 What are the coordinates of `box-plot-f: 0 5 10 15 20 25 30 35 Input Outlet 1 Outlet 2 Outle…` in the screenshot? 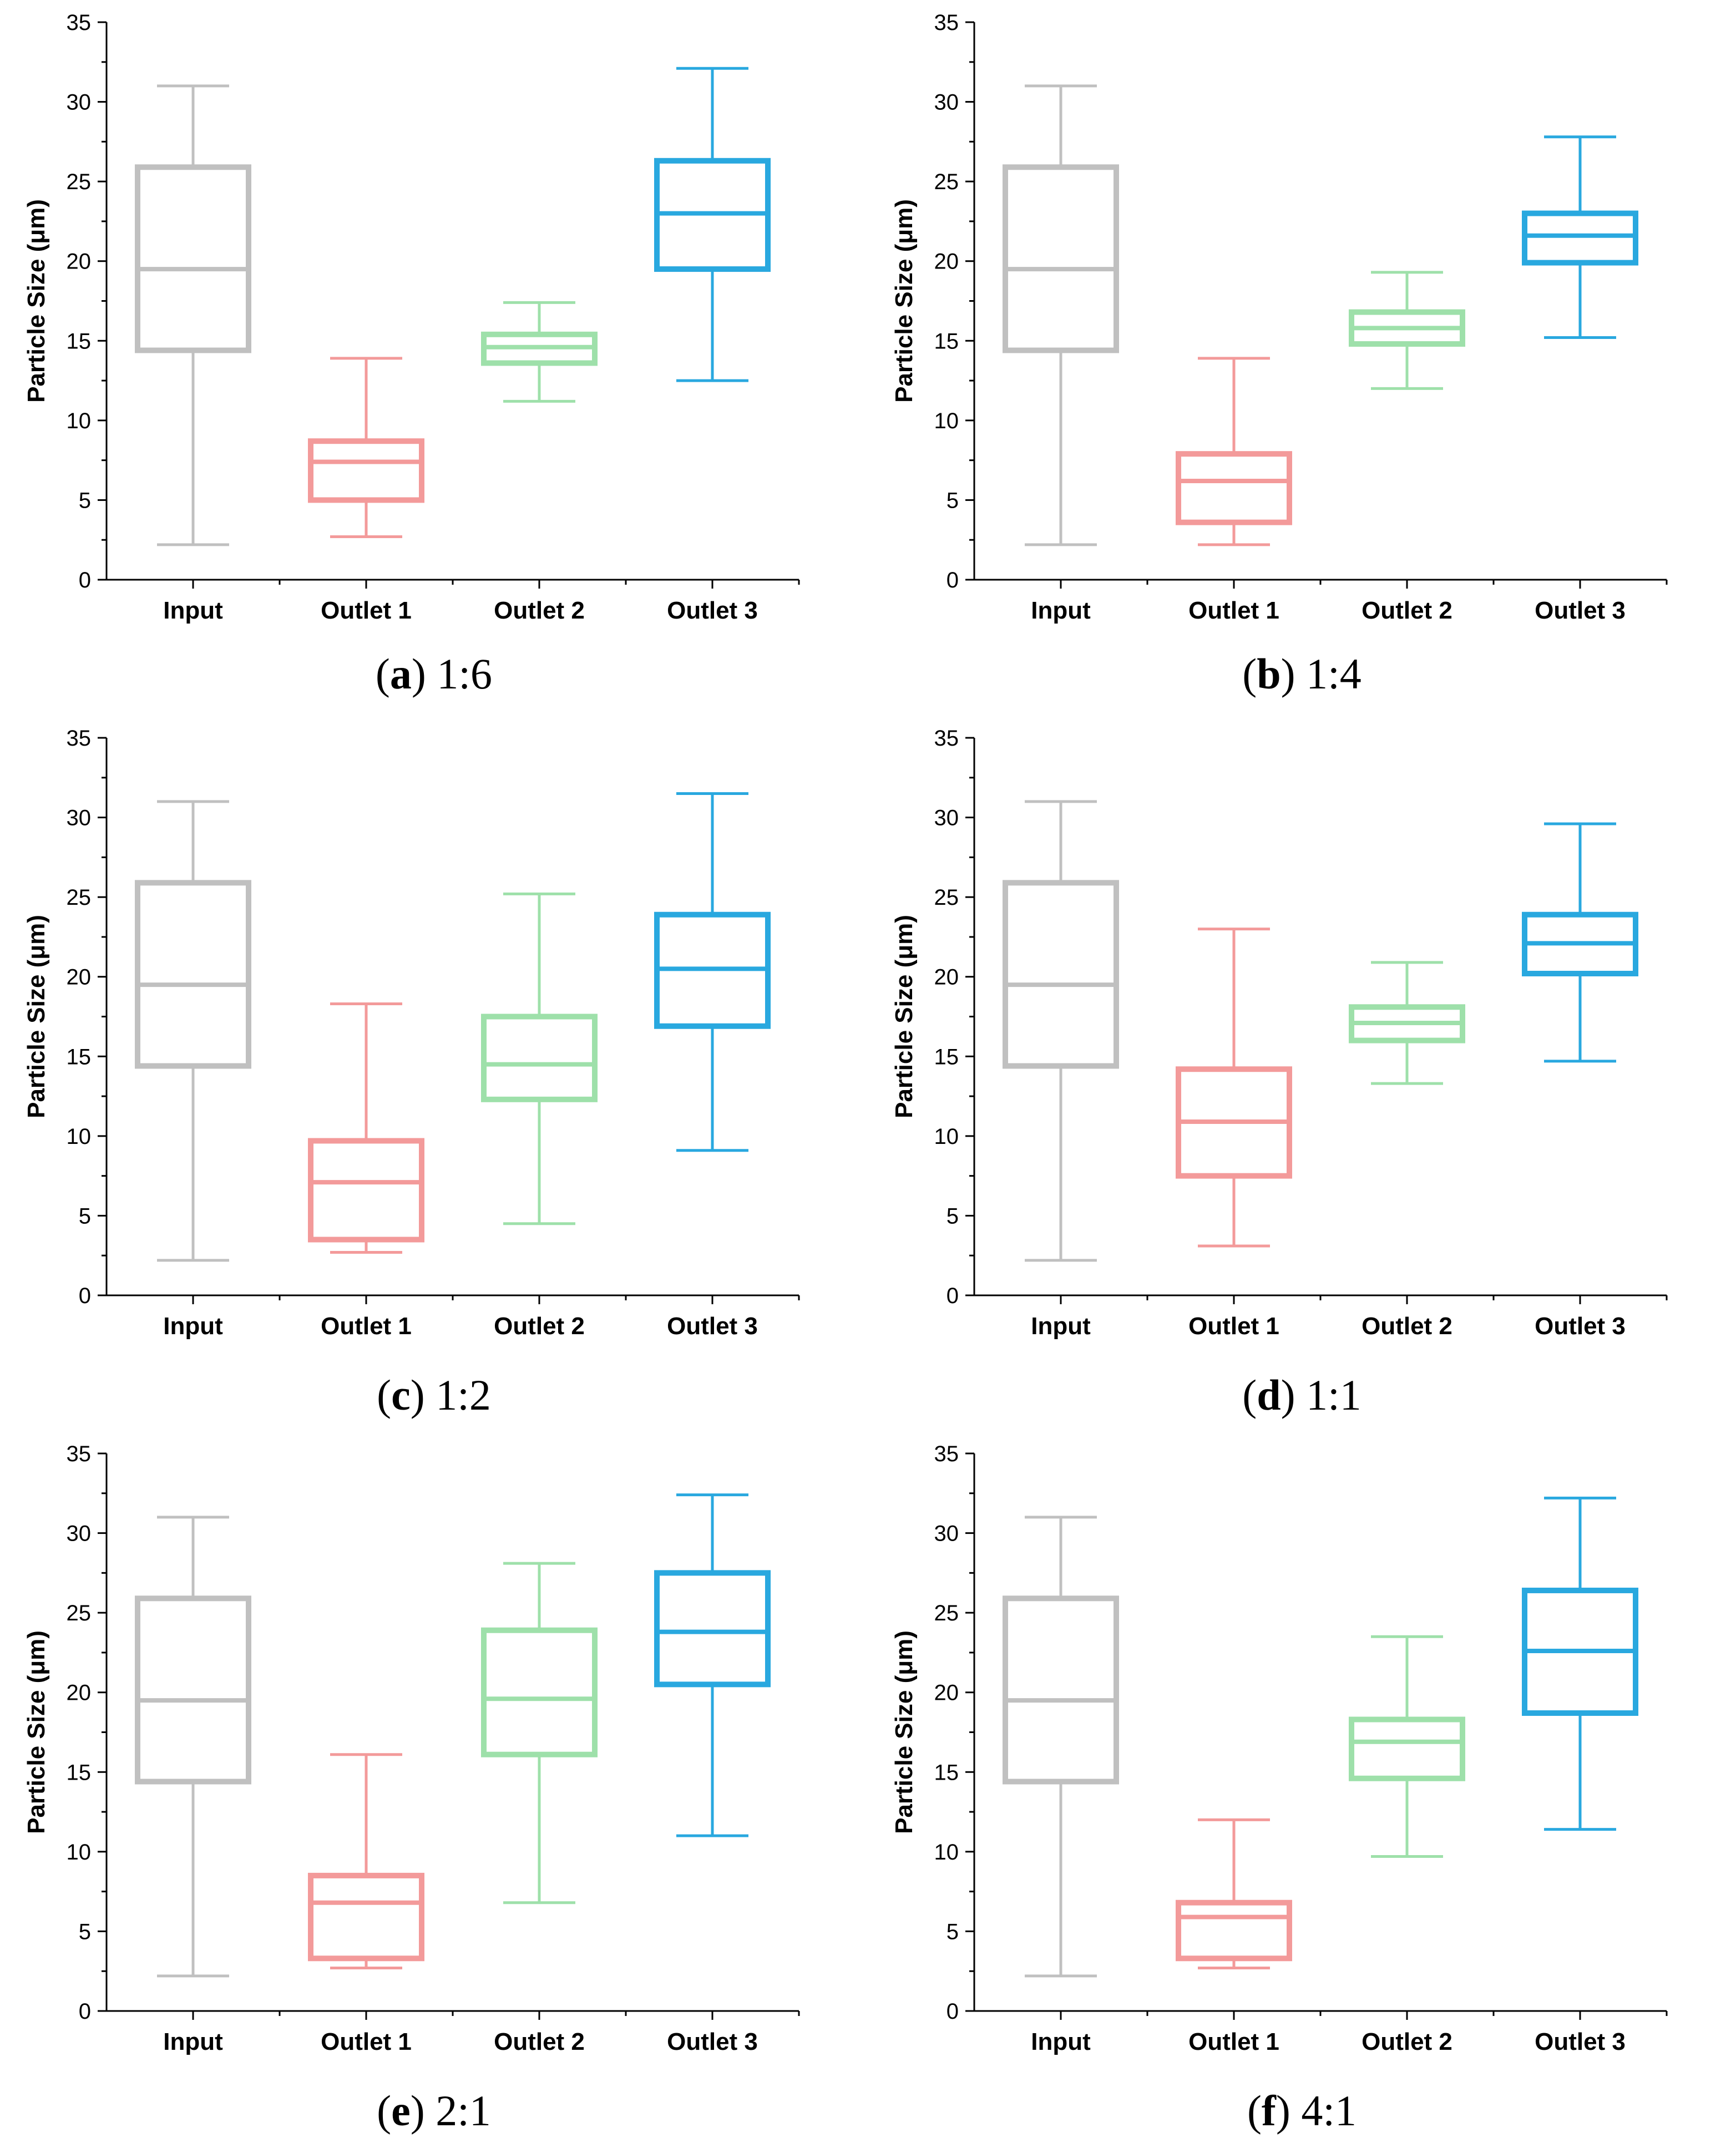 It's located at (1279, 1749).